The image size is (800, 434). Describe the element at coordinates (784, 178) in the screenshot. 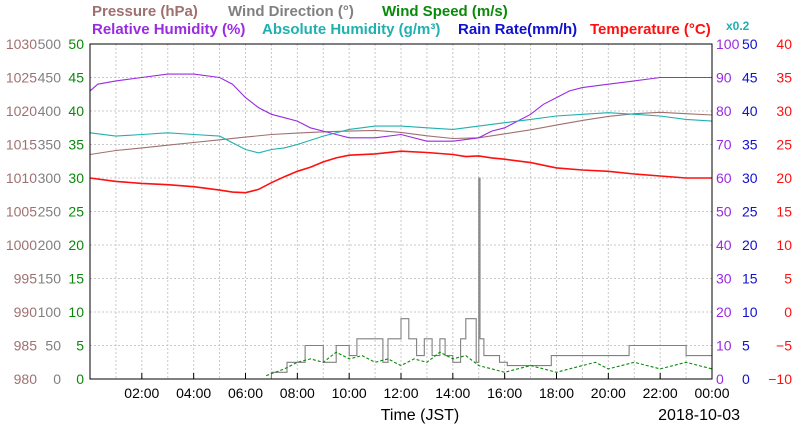

I see `temperature-tick-label: 20` at that location.